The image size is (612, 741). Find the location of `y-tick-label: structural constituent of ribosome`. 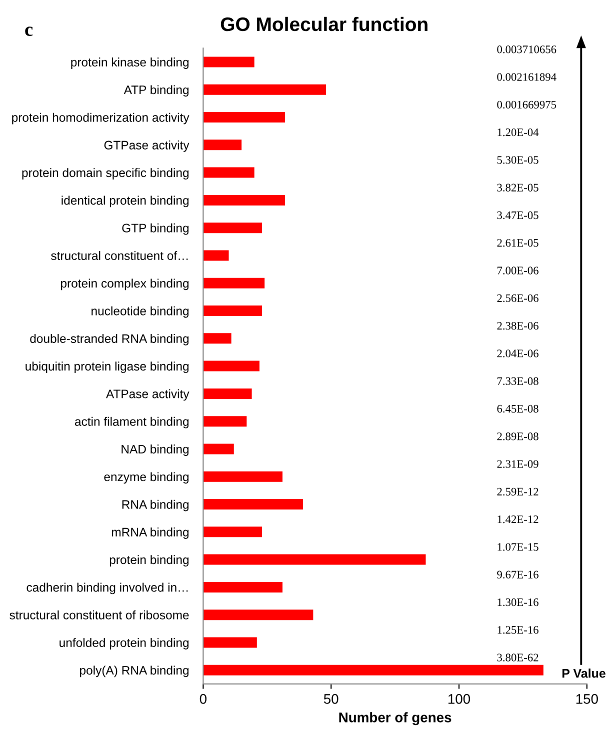

y-tick-label: structural constituent of ribosome is located at coordinates (99, 615).